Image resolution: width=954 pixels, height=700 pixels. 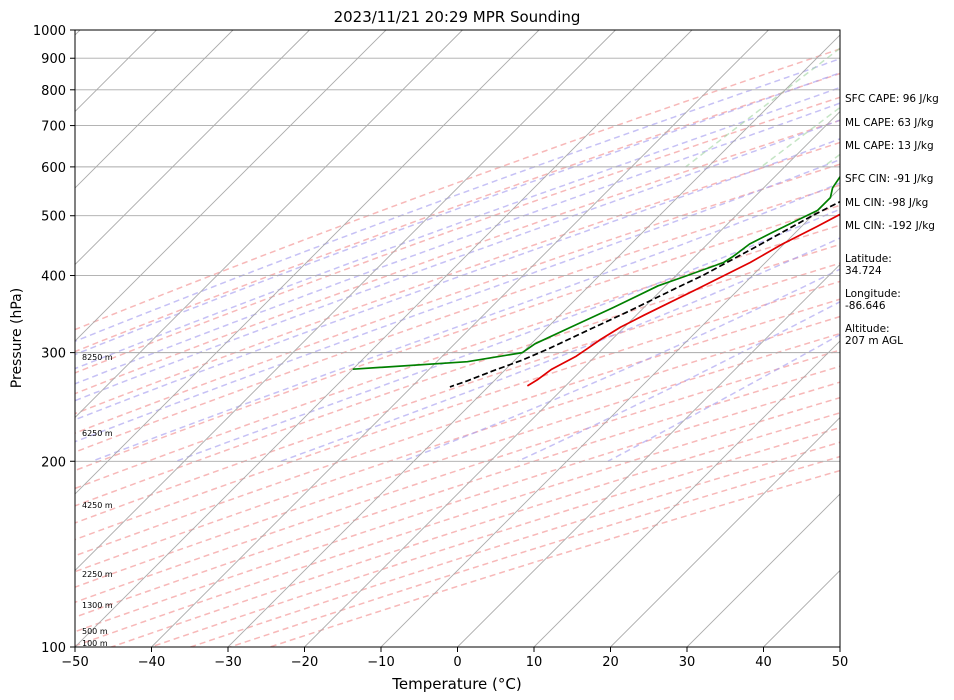 I want to click on y-tick-label: 200, so click(x=53, y=462).